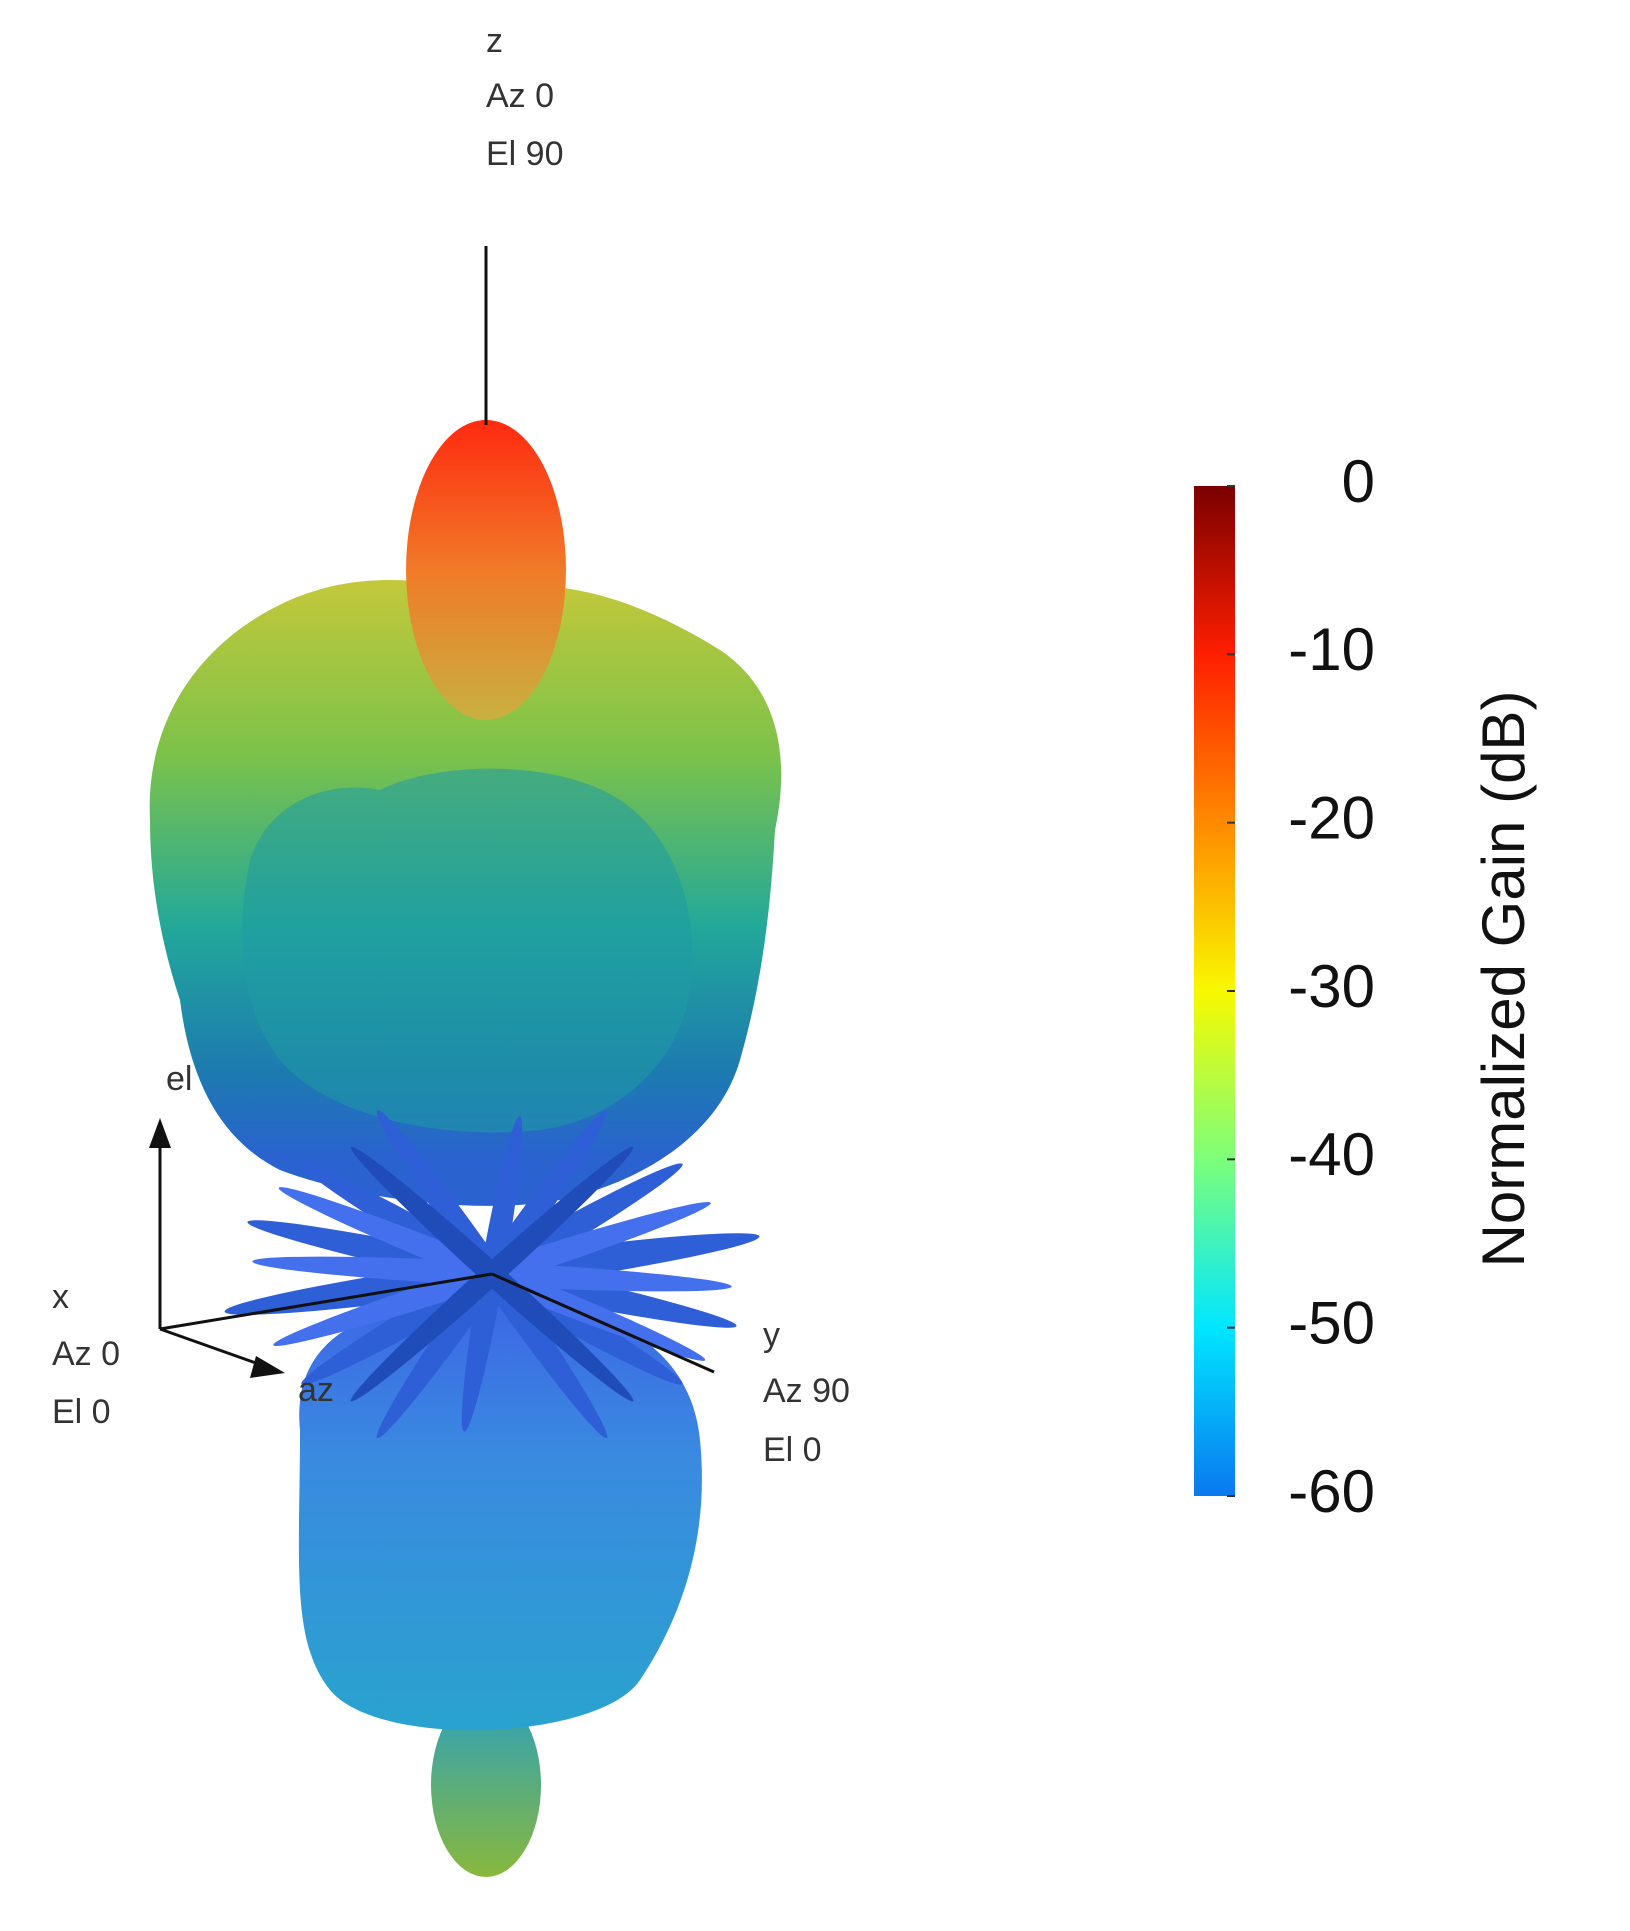  I want to click on colorbar-label: Normalized Gain (dB), so click(1503, 979).